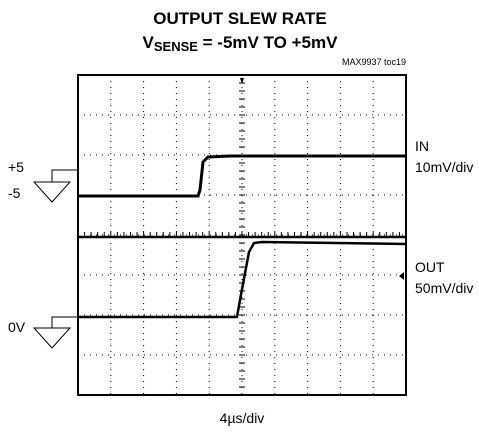 Image resolution: width=479 pixels, height=432 pixels. I want to click on out-trace, so click(242, 279).